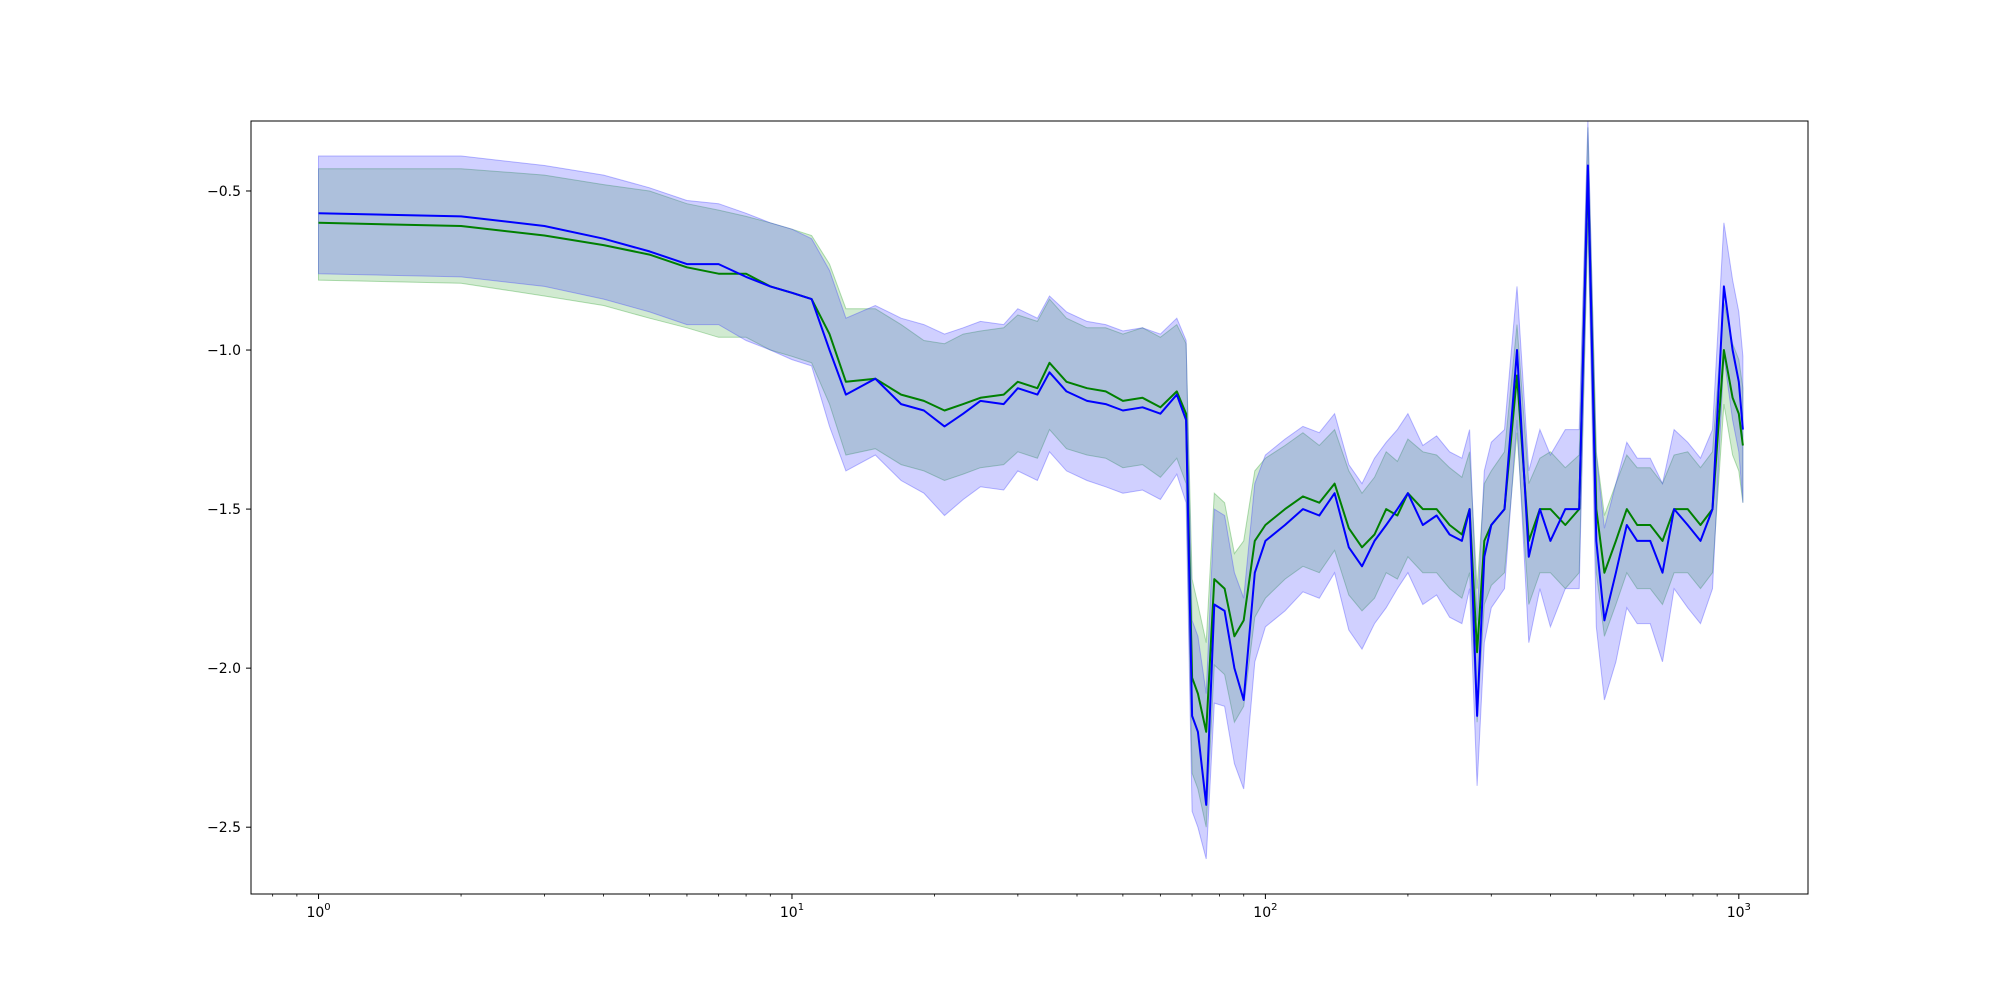 The image size is (2000, 1000). I want to click on y-tick-label: −2.5, so click(224, 828).